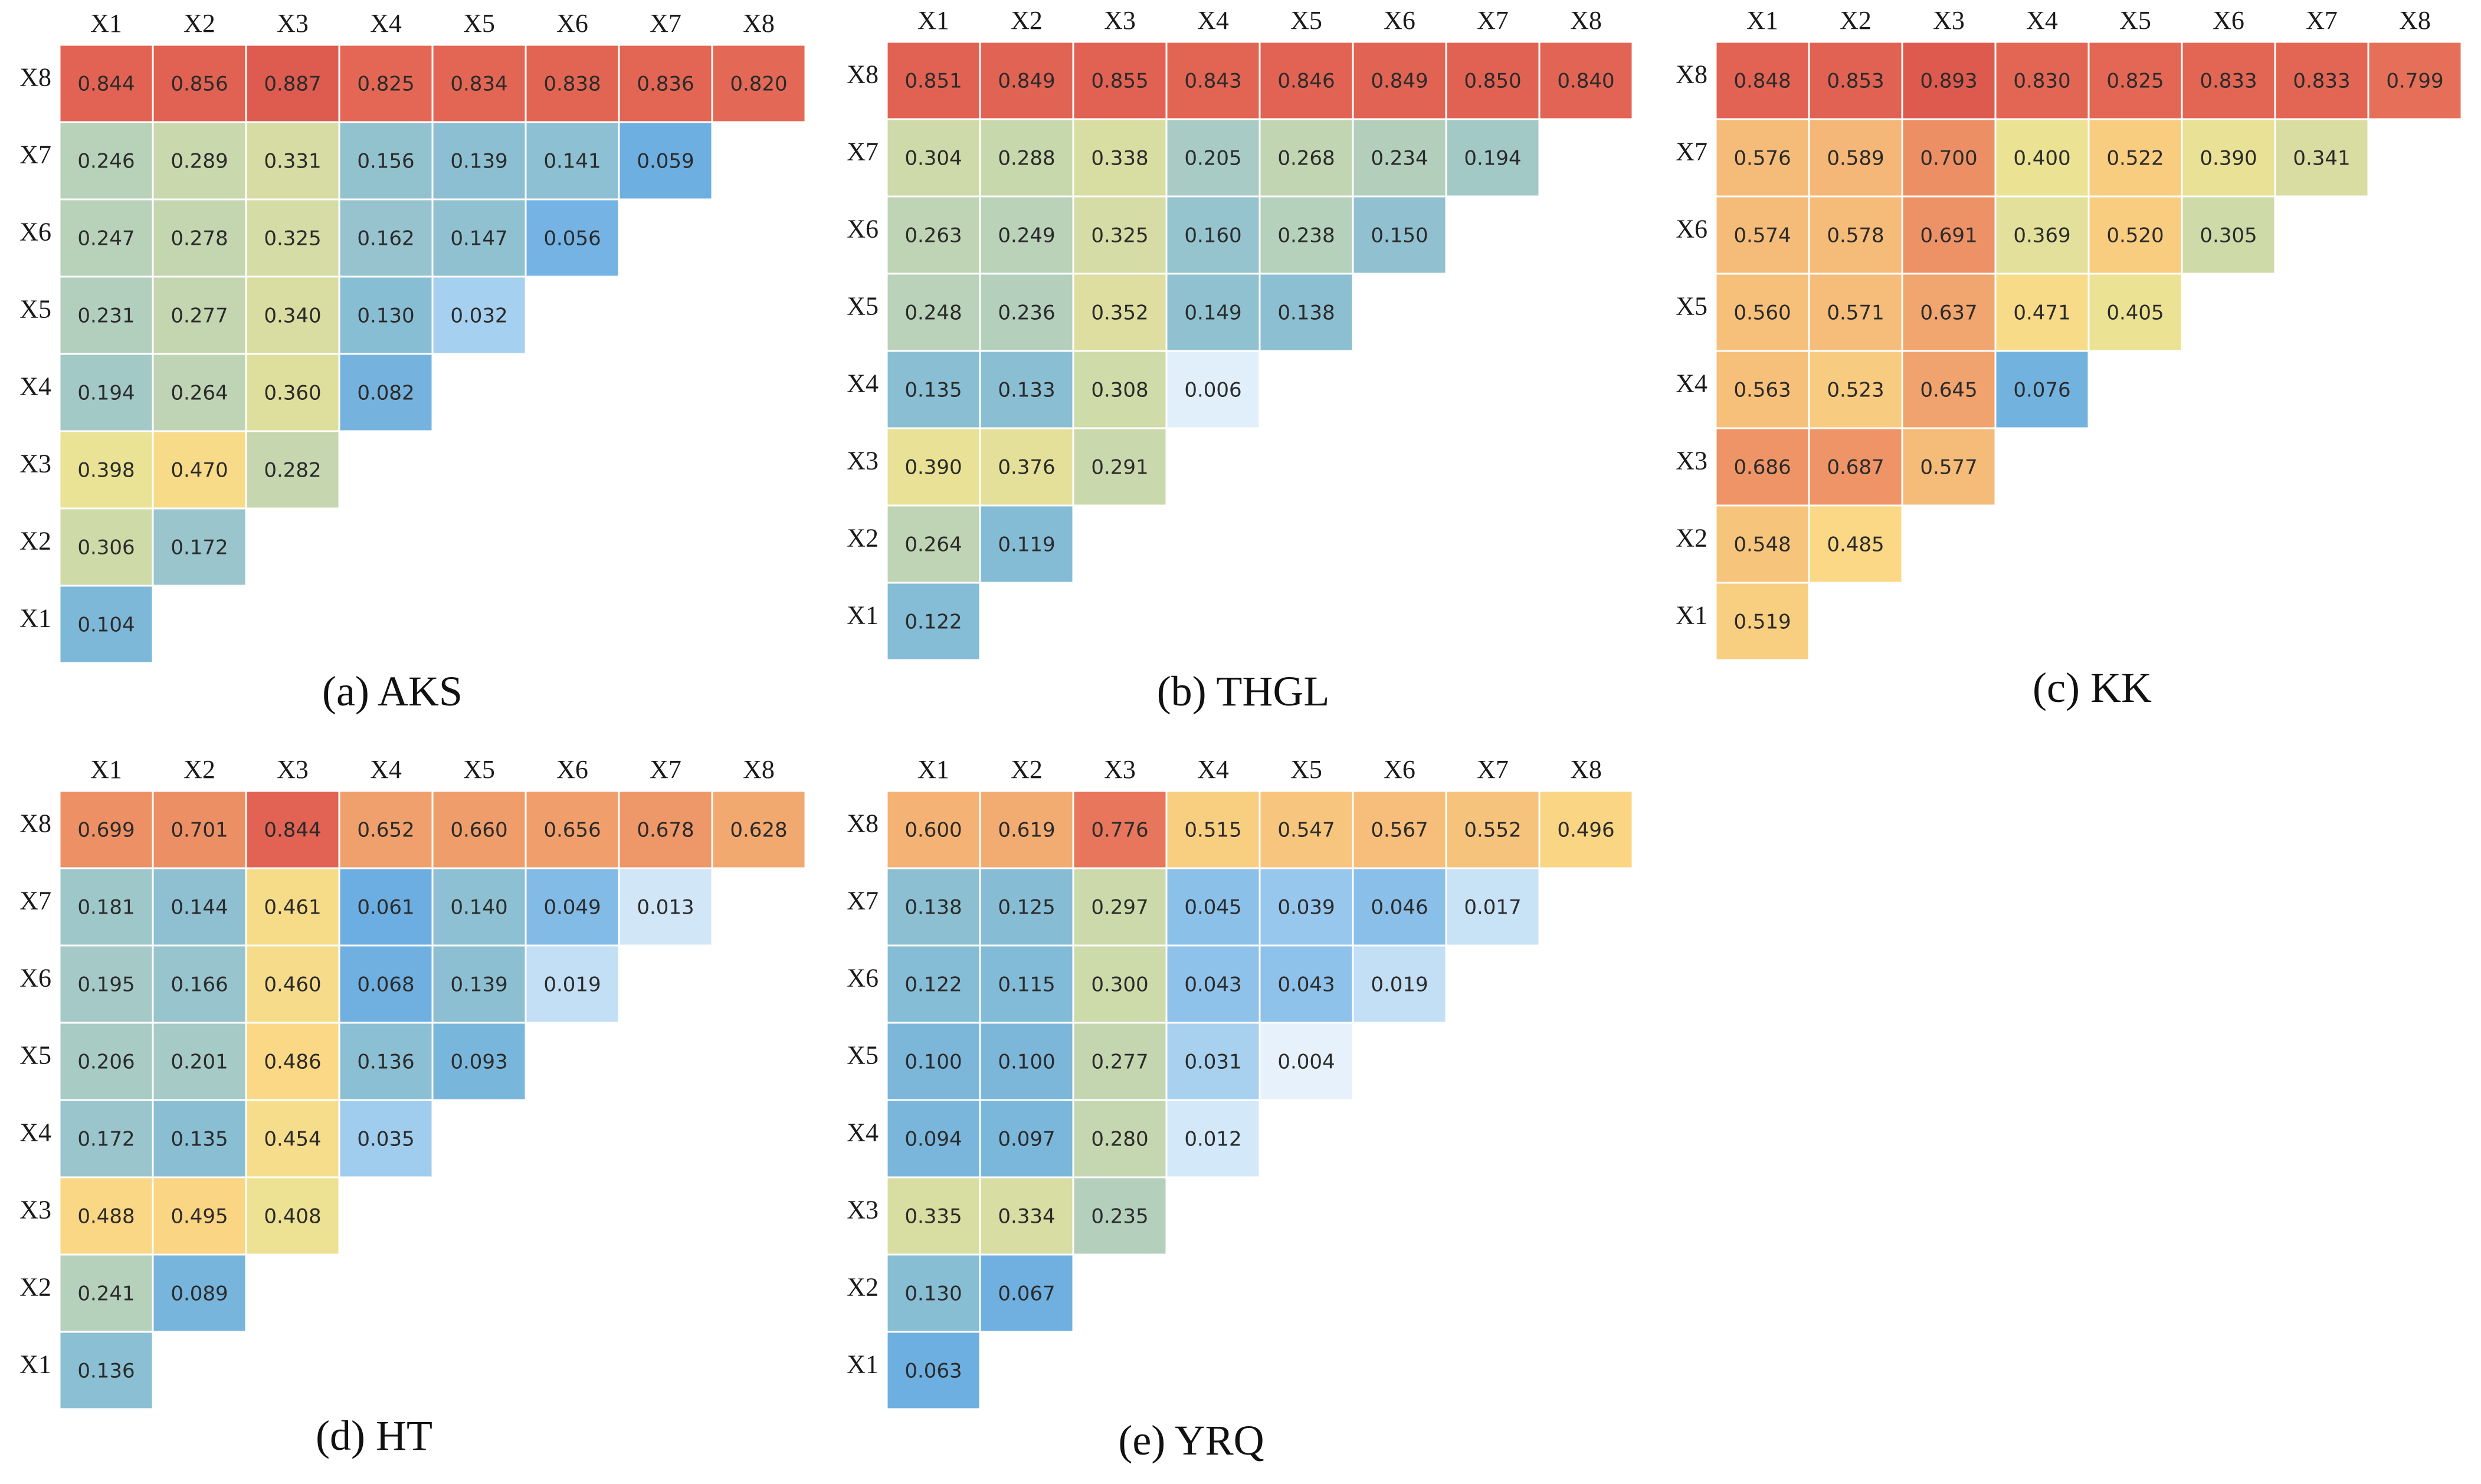  What do you see at coordinates (863, 229) in the screenshot?
I see `row-tick-label: X6` at bounding box center [863, 229].